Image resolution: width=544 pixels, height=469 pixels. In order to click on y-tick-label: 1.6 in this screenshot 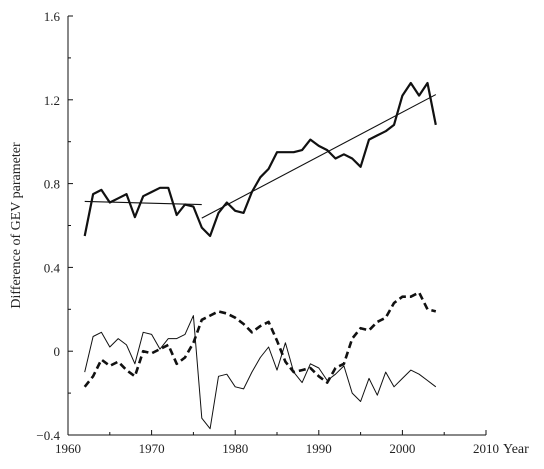, I will do `click(52, 16)`.